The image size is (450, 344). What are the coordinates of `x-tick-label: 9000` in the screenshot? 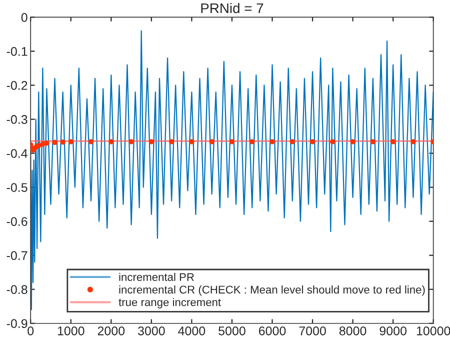 It's located at (393, 331).